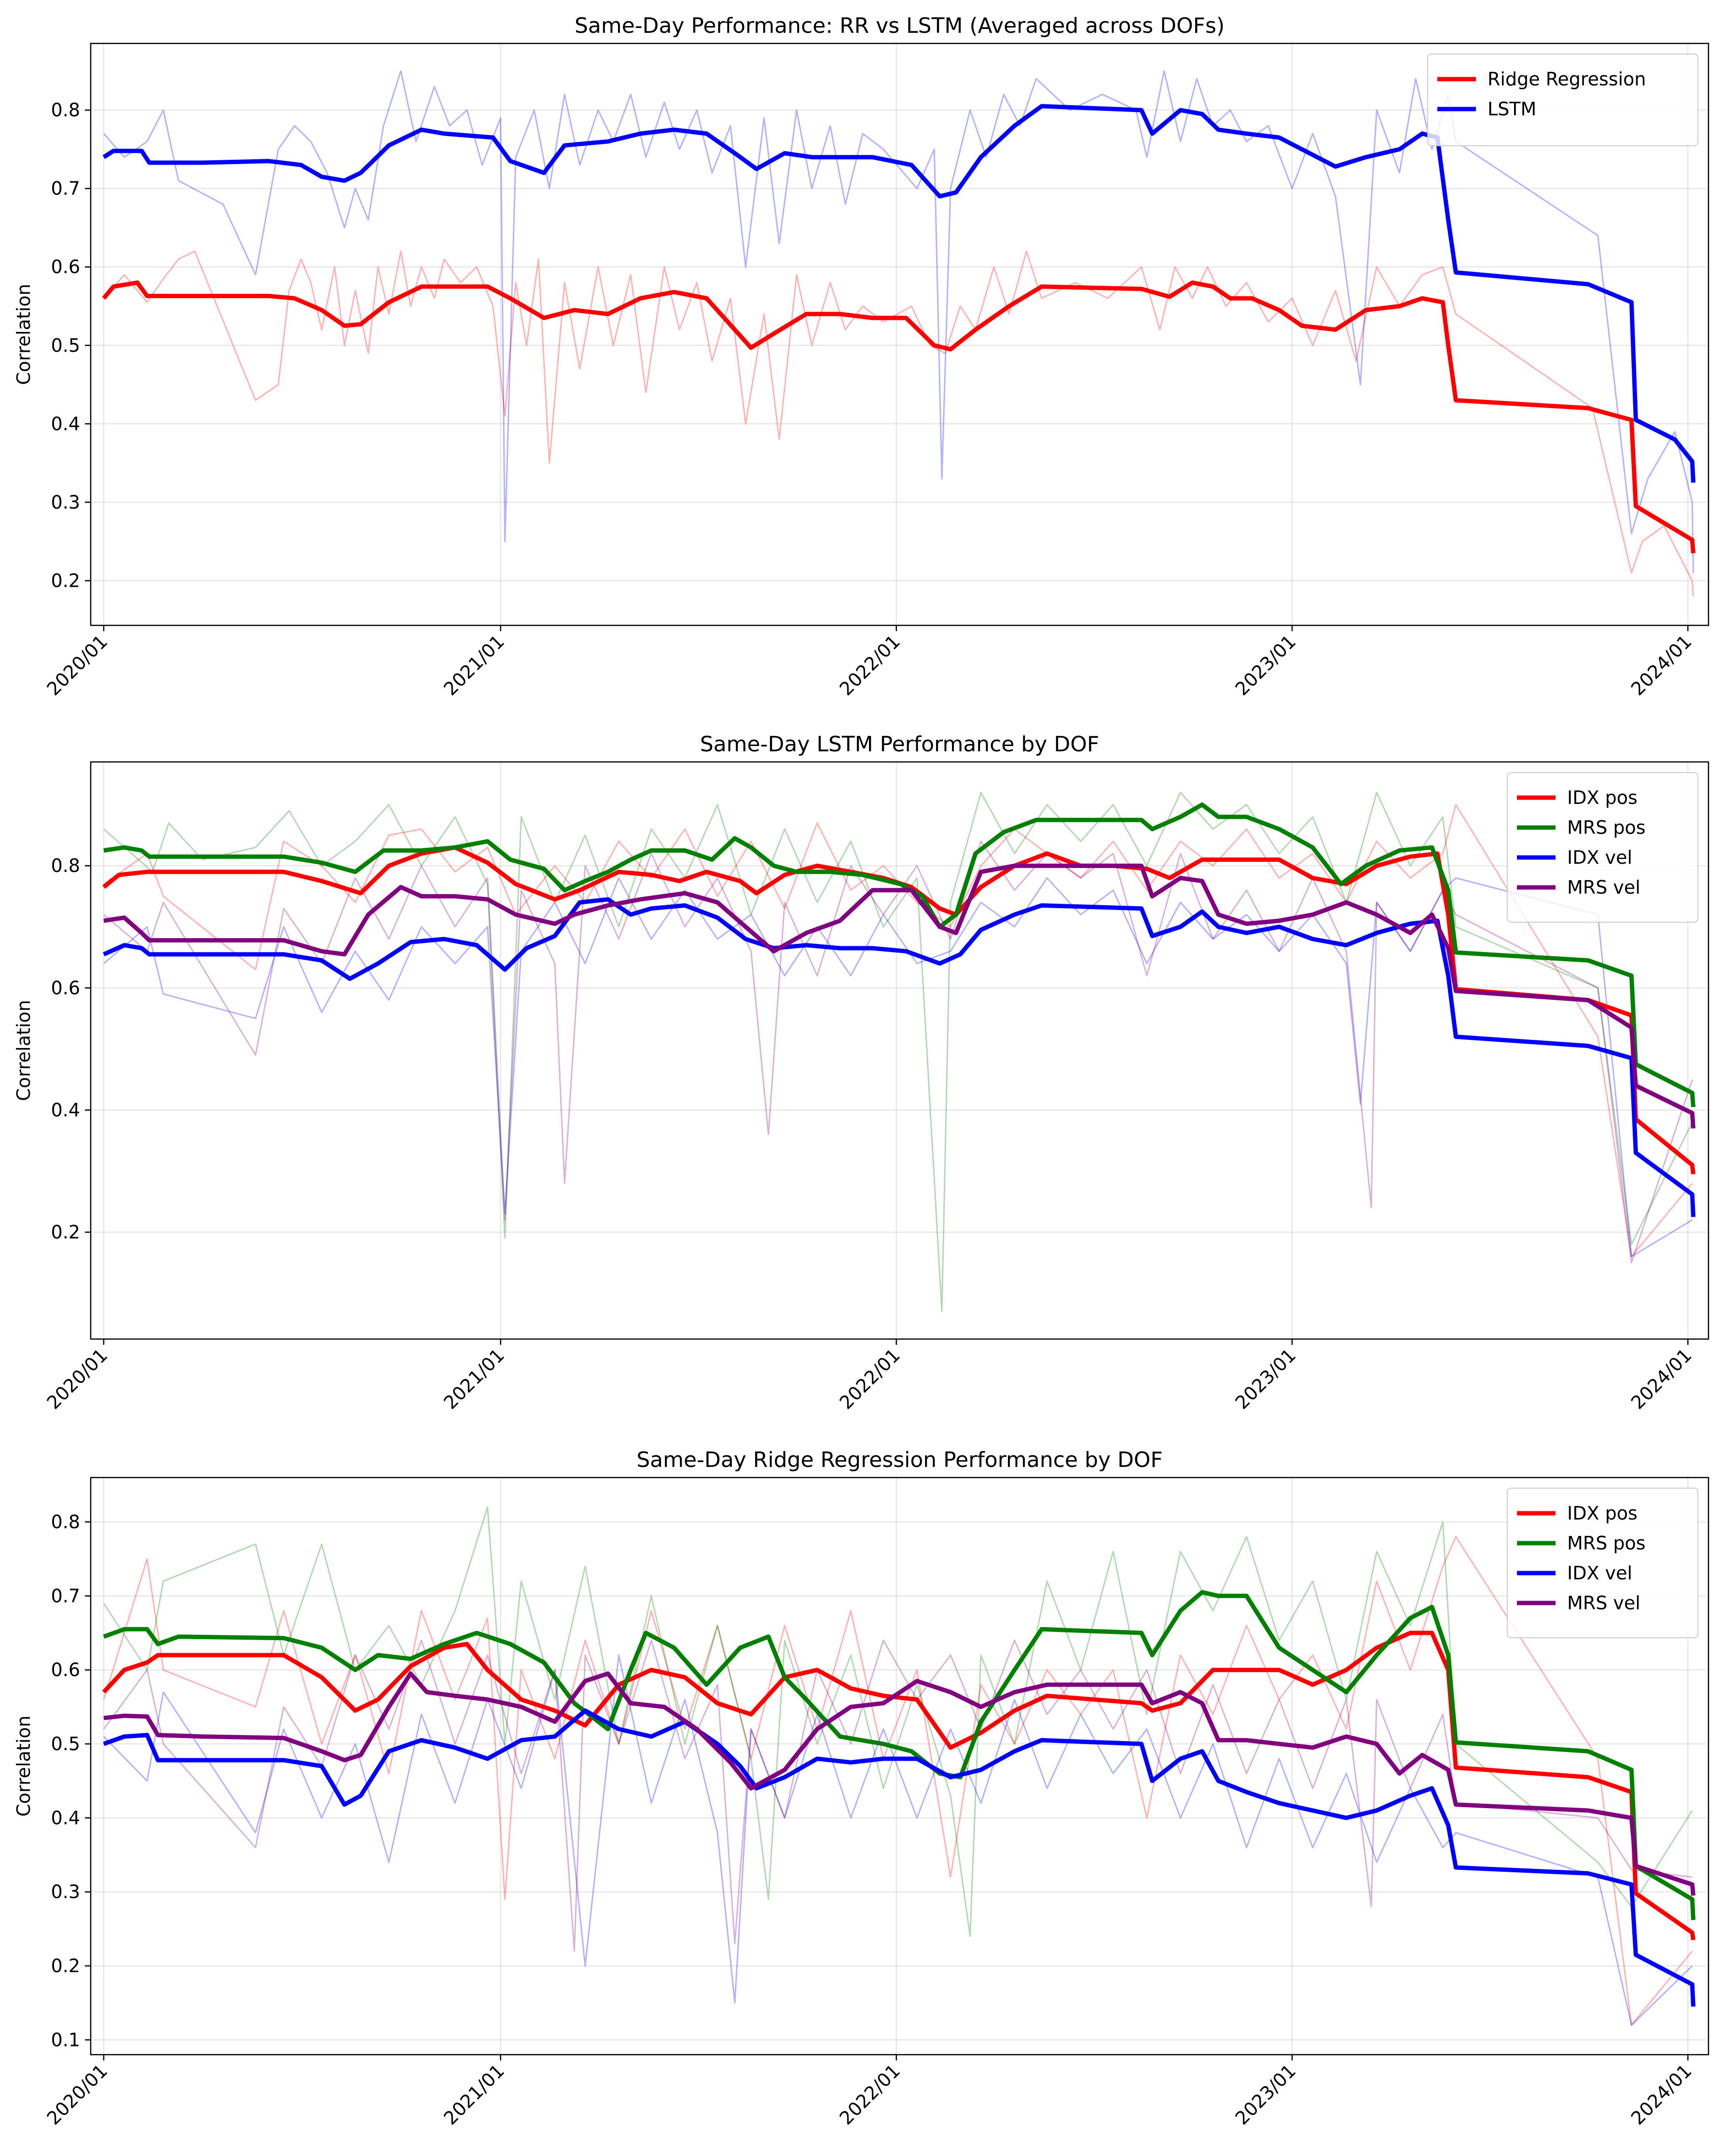 This screenshot has width=1722, height=2156. I want to click on series-raw-ridge-regression, so click(898, 423).